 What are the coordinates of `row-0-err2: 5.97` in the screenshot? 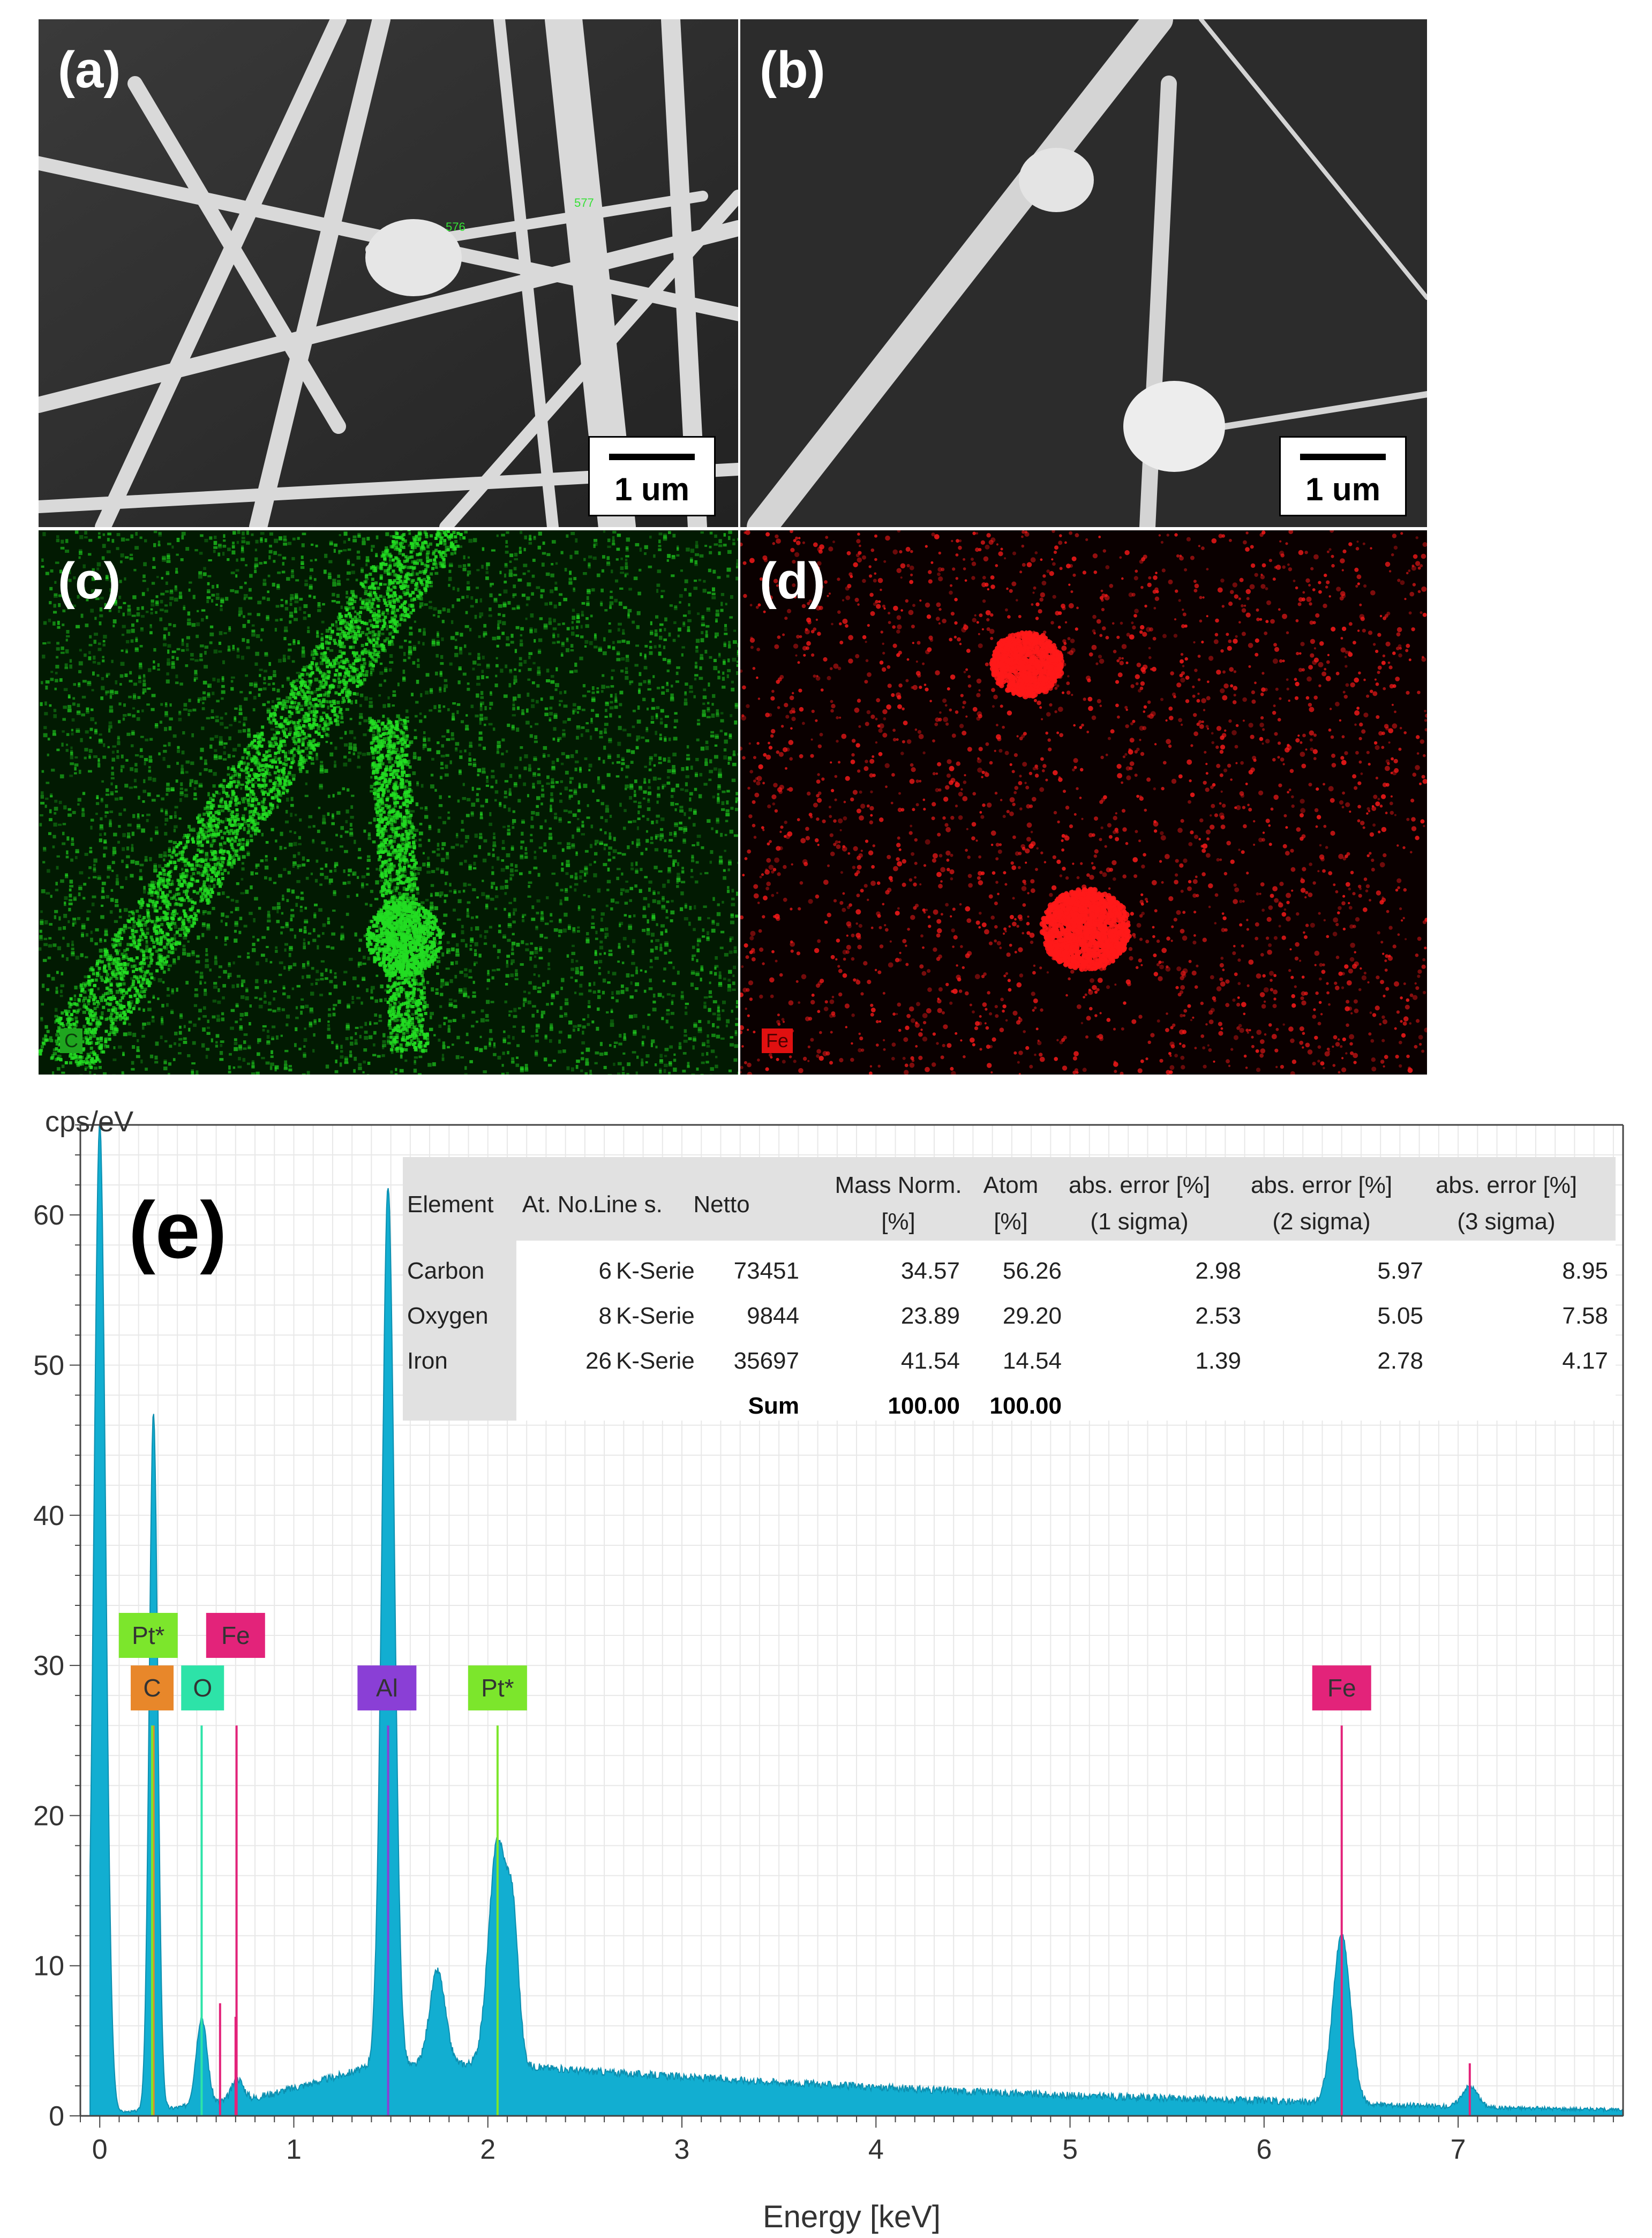 It's located at (1400, 1271).